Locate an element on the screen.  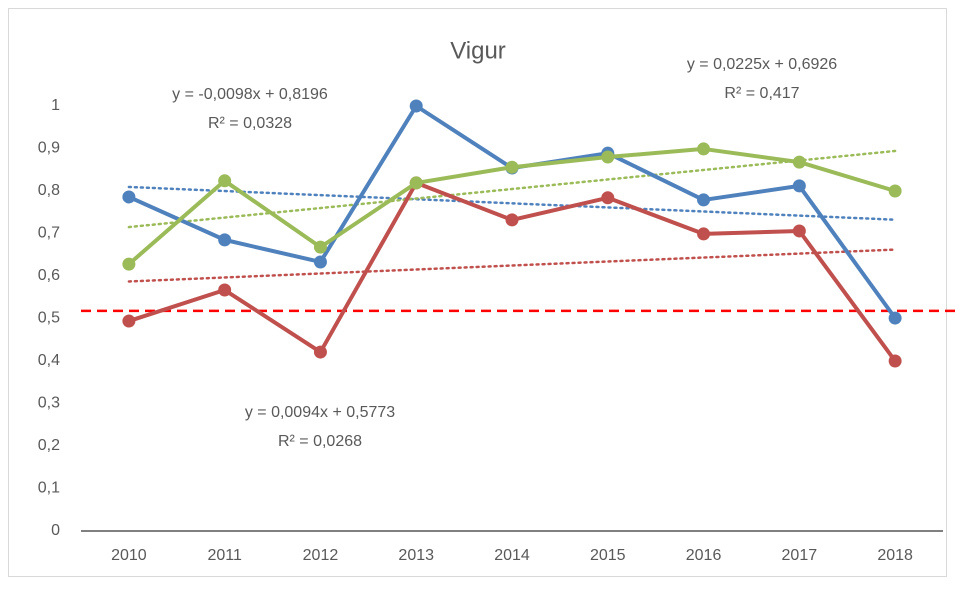
y-tick-label: 0,8 is located at coordinates (49, 190).